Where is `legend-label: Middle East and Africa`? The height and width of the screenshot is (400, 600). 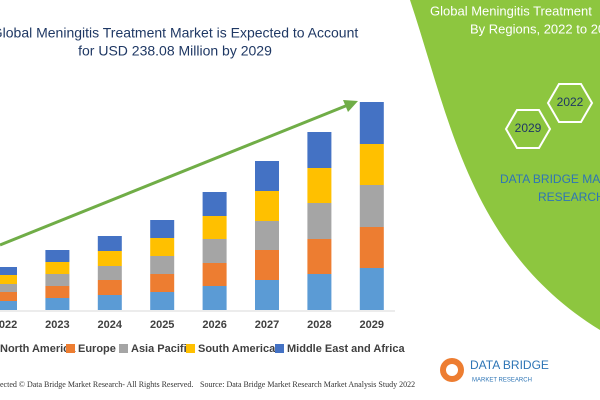
legend-label: Middle East and Africa is located at coordinates (346, 349).